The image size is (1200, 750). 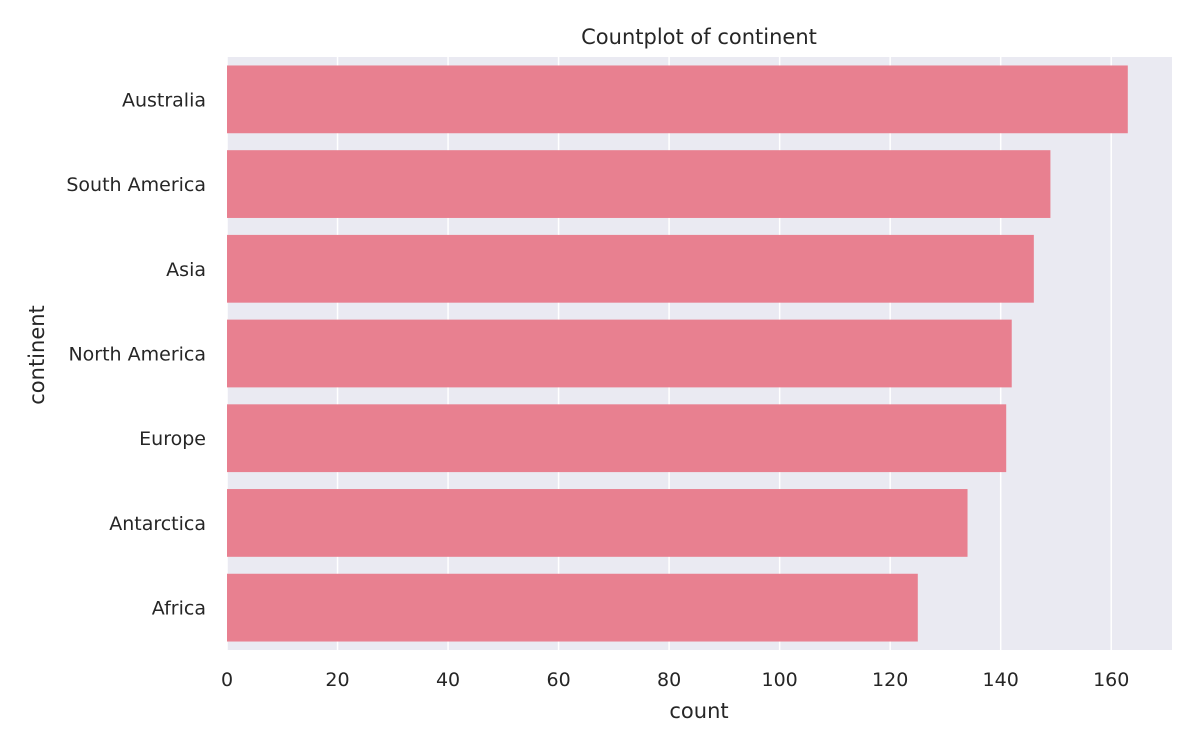 What do you see at coordinates (1111, 680) in the screenshot?
I see `x-tick-label: 160` at bounding box center [1111, 680].